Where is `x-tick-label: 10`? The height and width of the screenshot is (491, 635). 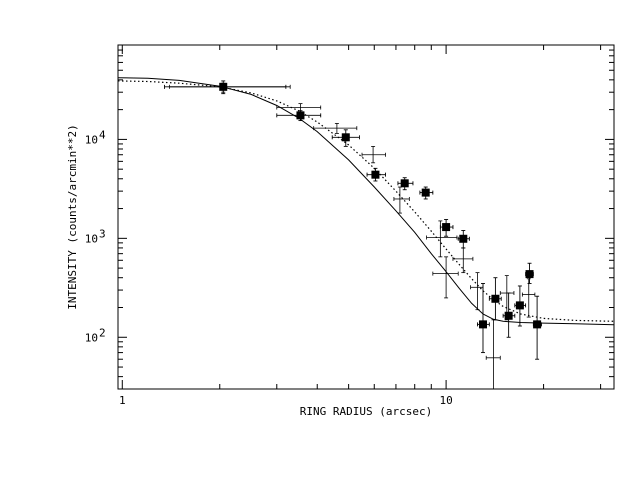 x-tick-label: 10 is located at coordinates (445, 400).